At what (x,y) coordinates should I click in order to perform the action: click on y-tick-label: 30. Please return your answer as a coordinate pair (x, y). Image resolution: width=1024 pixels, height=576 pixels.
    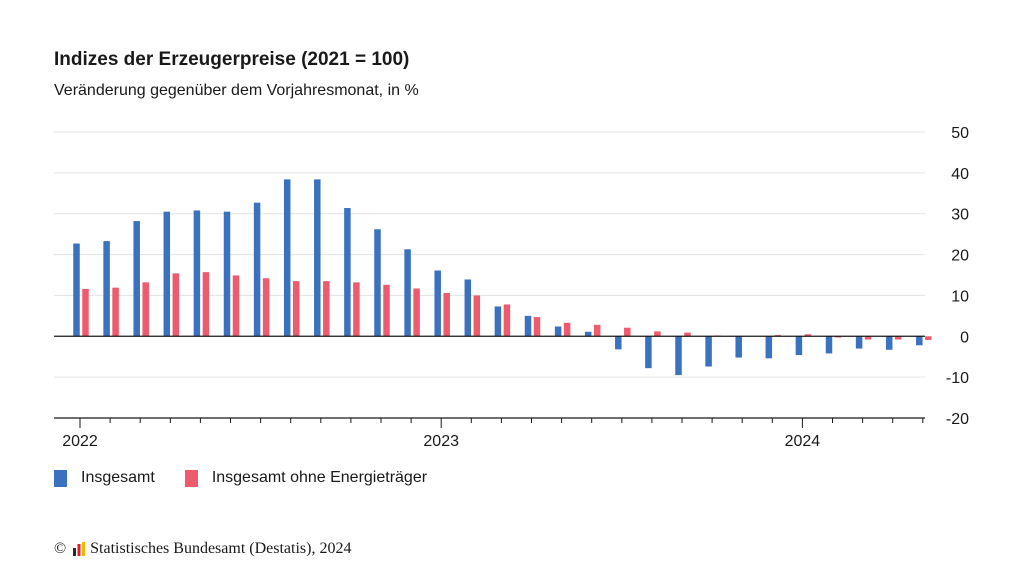
    Looking at the image, I should click on (960, 215).